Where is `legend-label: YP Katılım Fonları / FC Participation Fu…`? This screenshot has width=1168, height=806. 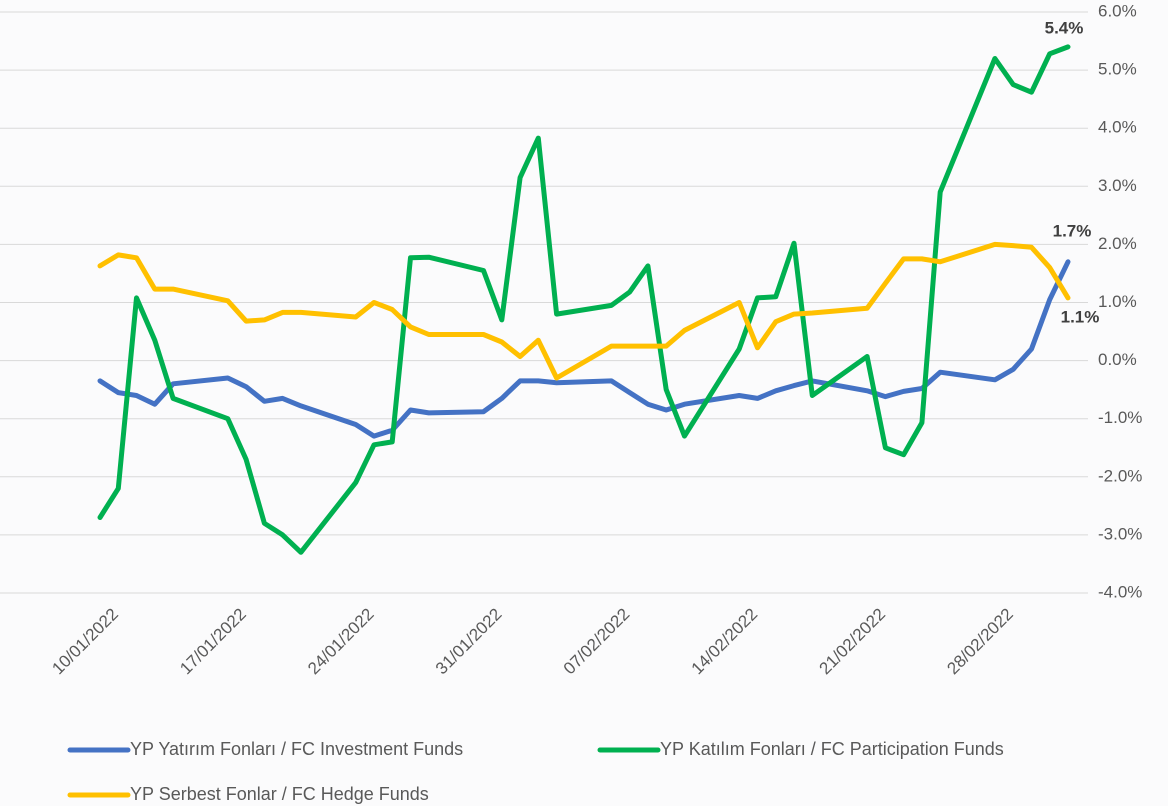 legend-label: YP Katılım Fonları / FC Participation Fu… is located at coordinates (832, 749).